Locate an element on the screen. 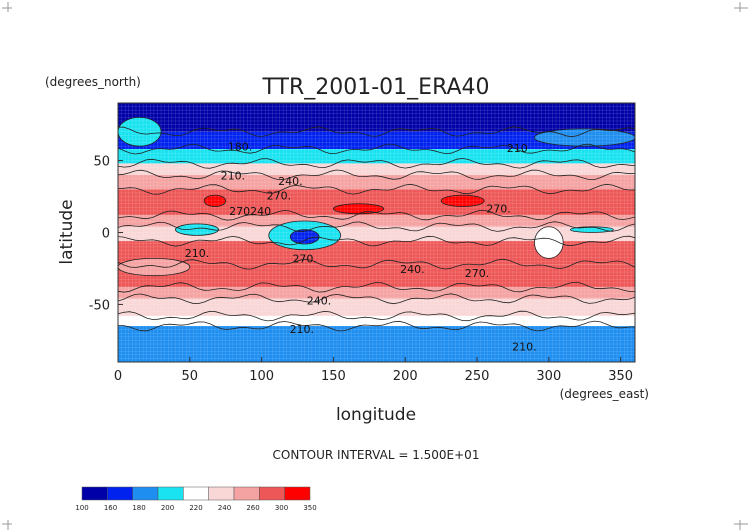 The height and width of the screenshot is (532, 752). colorbar-label: 240 is located at coordinates (224, 508).